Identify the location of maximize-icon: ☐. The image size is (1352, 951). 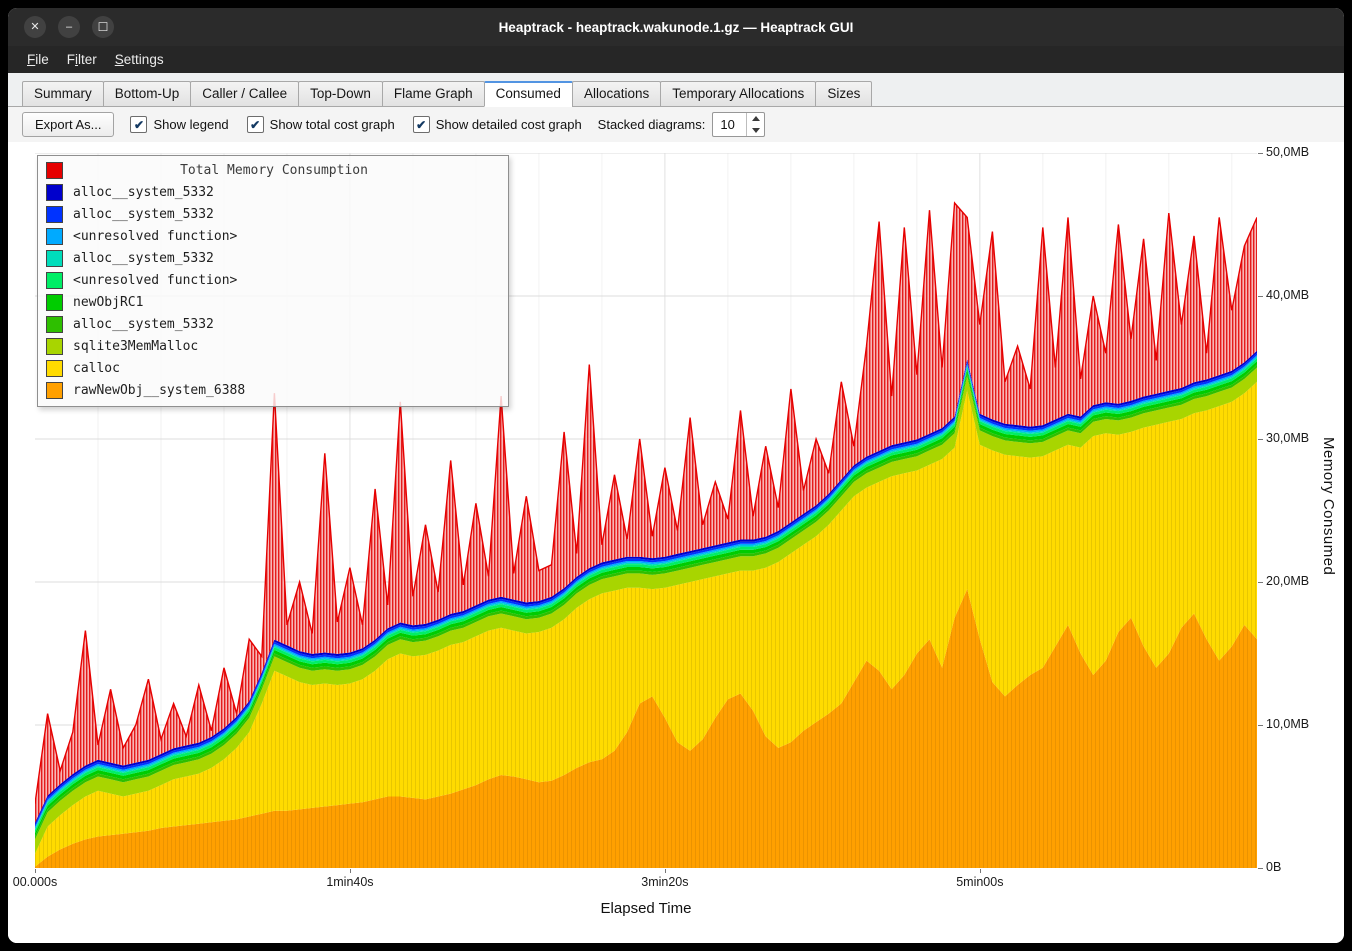
(103, 27).